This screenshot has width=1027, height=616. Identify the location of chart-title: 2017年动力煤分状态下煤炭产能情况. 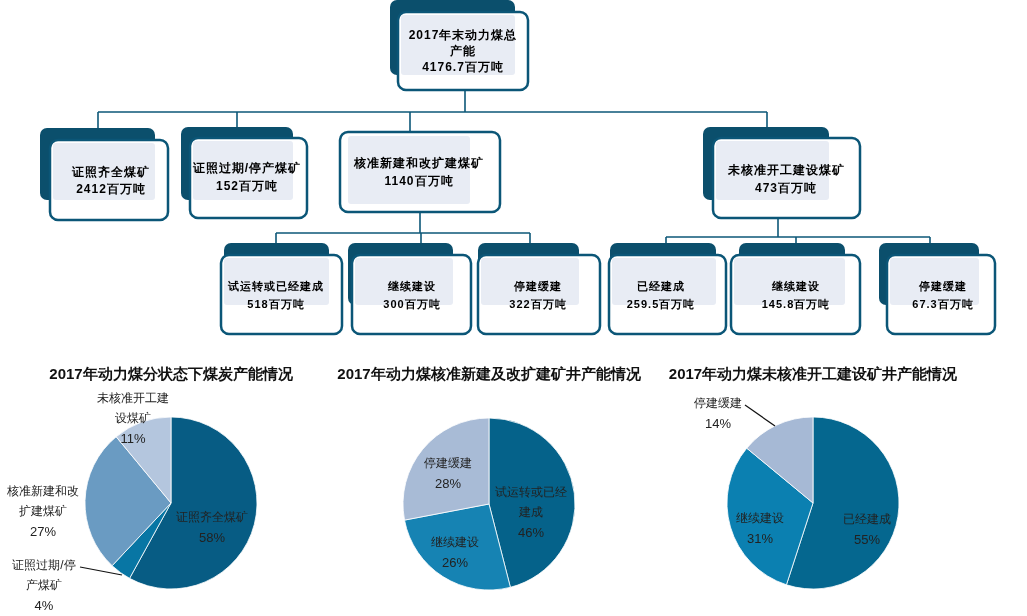
(171, 373).